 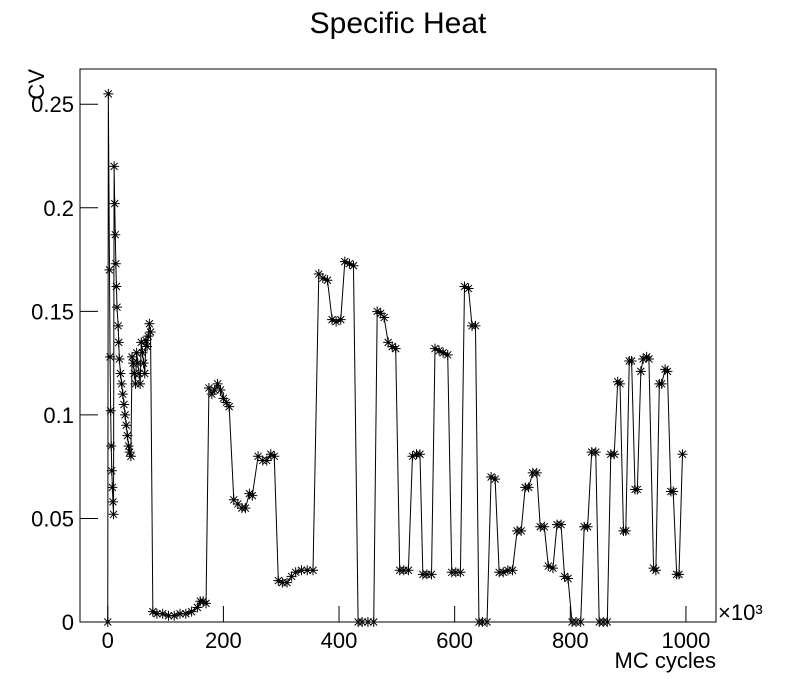 I want to click on x-axis-label: MC cycles, so click(x=665, y=660).